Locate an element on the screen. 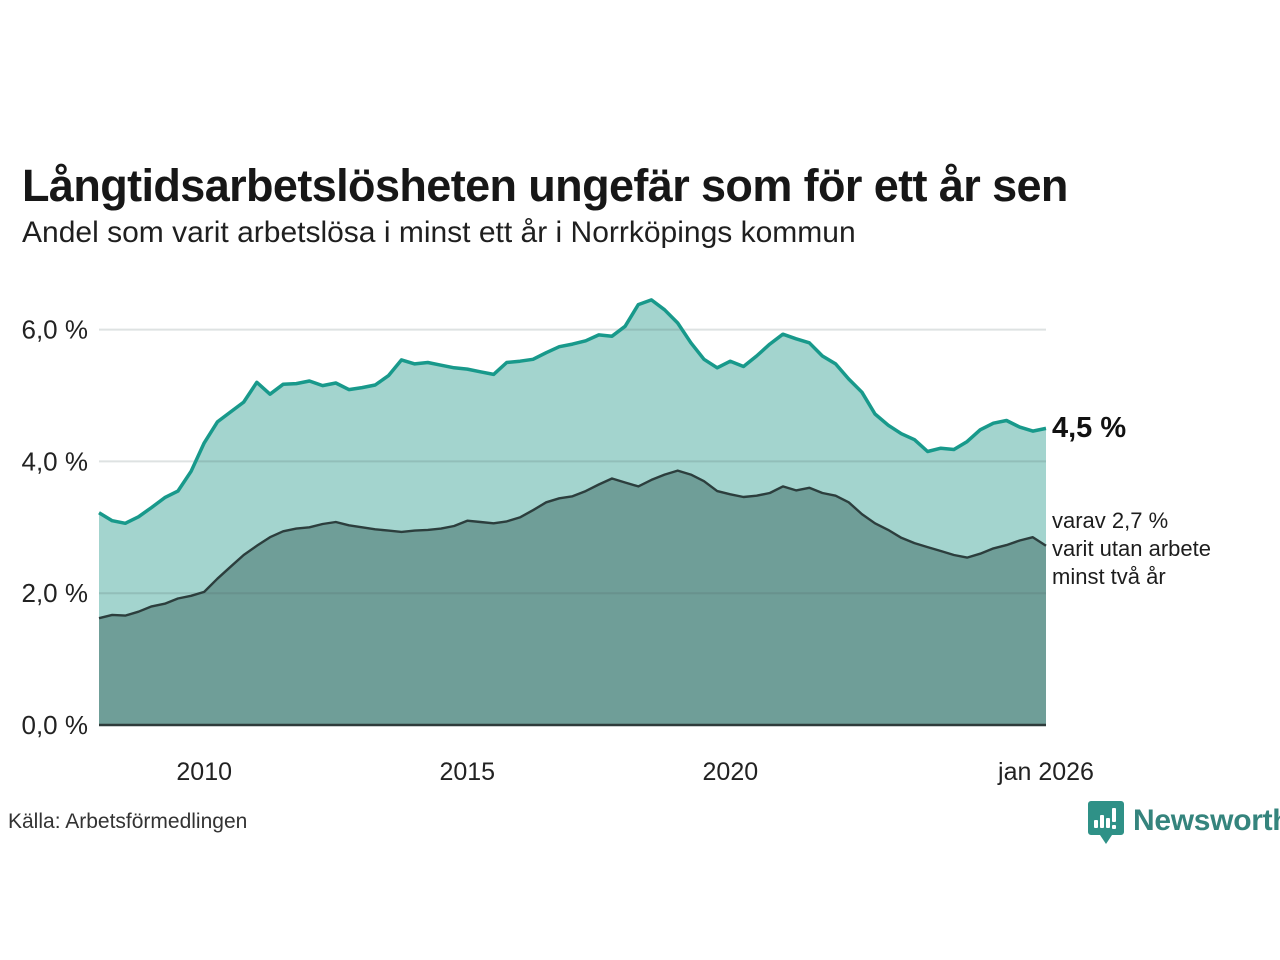 The height and width of the screenshot is (960, 1280). annotation-line: varav 2,7 % is located at coordinates (1110, 520).